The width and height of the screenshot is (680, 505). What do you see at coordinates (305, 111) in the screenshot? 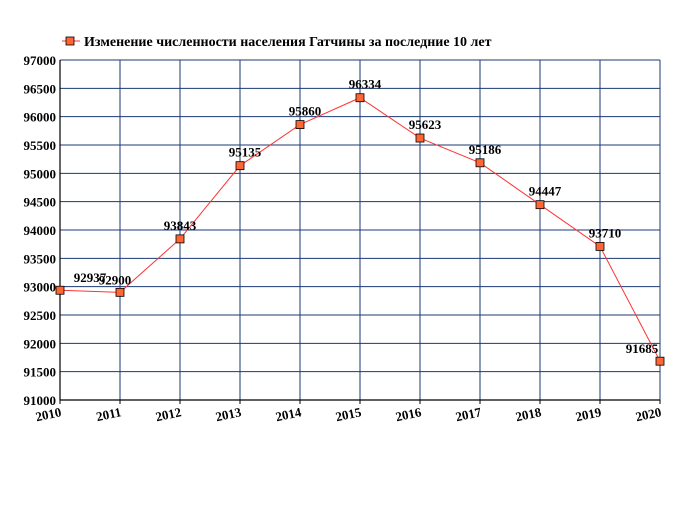
I see `data-label: 95860` at bounding box center [305, 111].